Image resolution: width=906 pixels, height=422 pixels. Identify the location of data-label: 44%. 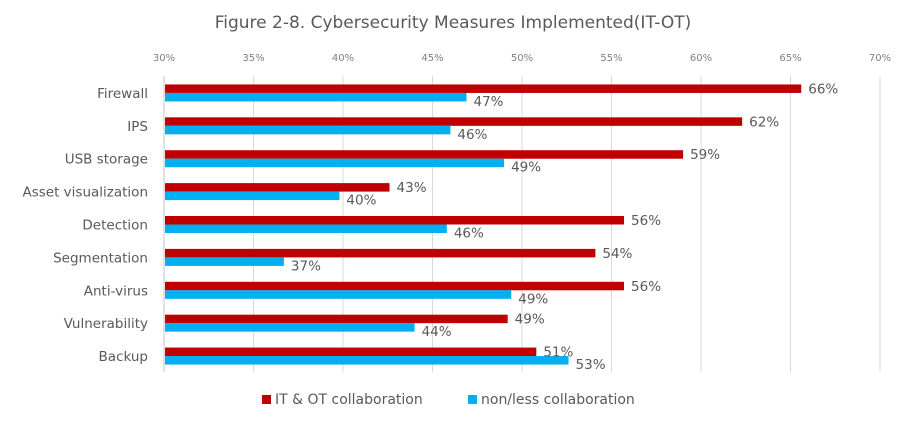
(437, 332).